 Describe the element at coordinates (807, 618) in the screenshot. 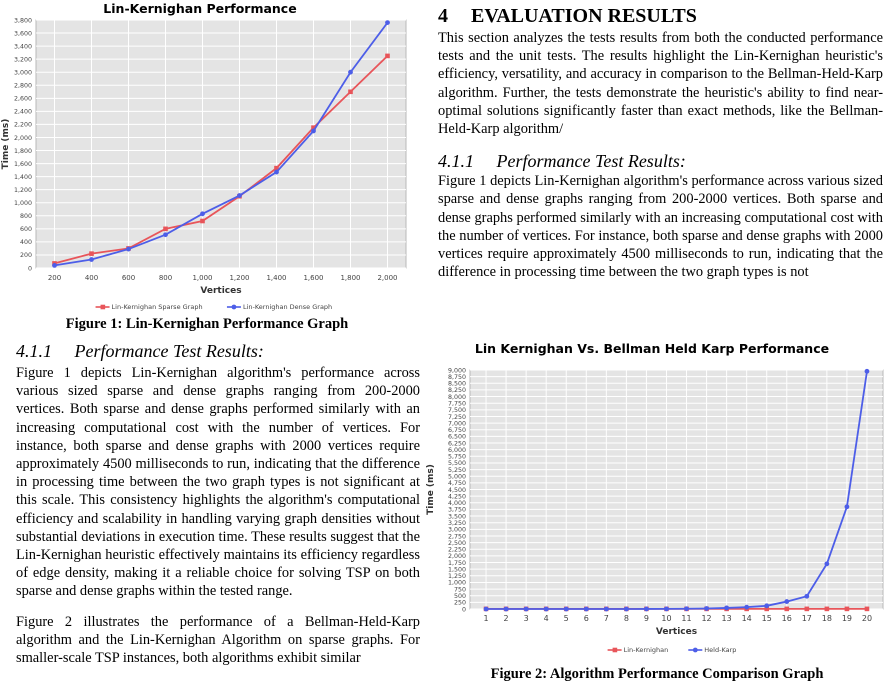

I see `x-tick-label: 17` at that location.